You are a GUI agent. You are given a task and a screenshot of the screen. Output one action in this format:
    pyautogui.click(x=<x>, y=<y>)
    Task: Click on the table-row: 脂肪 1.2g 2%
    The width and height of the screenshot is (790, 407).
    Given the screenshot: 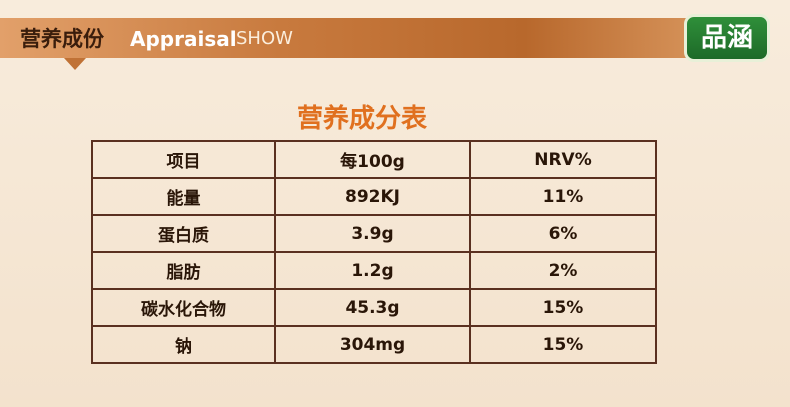 What is the action you would take?
    pyautogui.click(x=374, y=270)
    